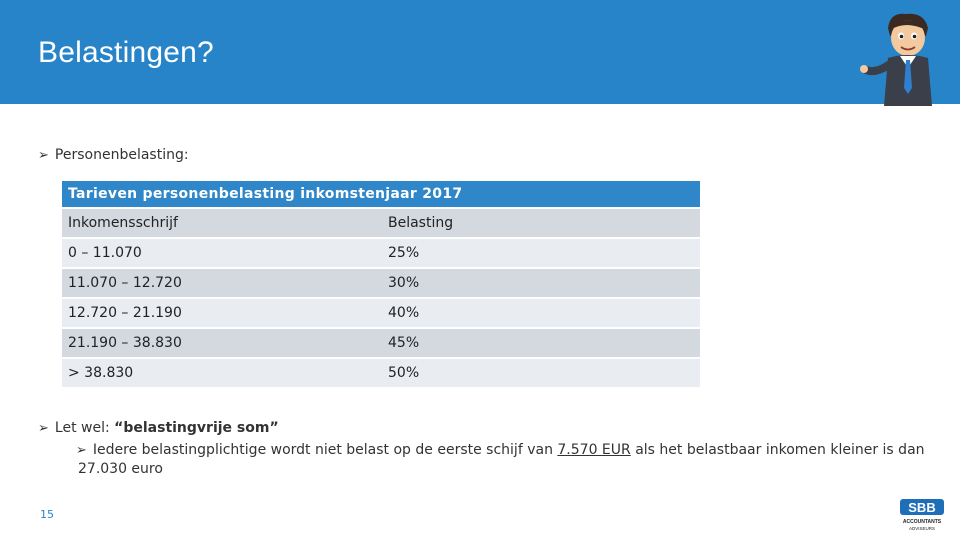  I want to click on bullet-belastingvrije-som: ➢ Let wel: “belastingvrije som”, so click(158, 428).